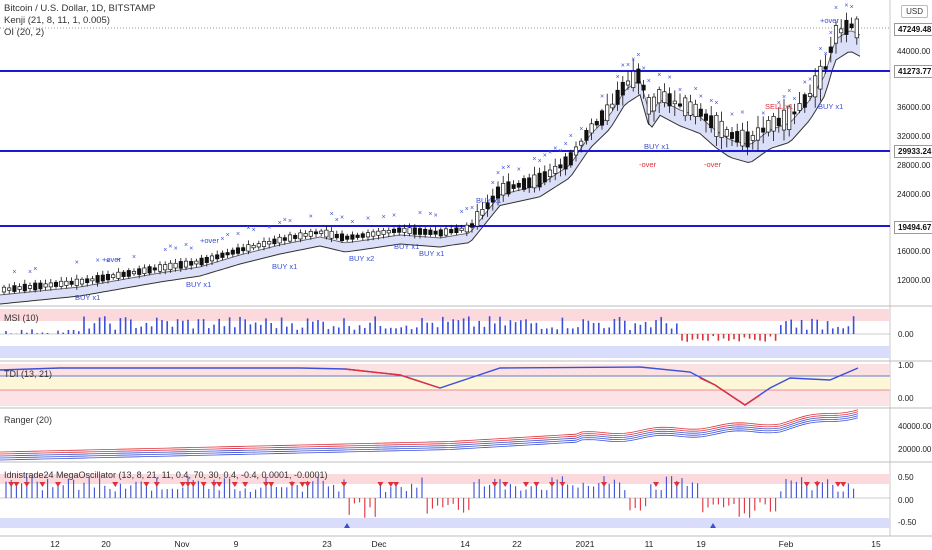 Image resolution: width=932 pixels, height=550 pixels. What do you see at coordinates (57, 20) in the screenshot?
I see `indicator-kenji-label: Kenji (21, 8, 11, 1, 0.005)` at bounding box center [57, 20].